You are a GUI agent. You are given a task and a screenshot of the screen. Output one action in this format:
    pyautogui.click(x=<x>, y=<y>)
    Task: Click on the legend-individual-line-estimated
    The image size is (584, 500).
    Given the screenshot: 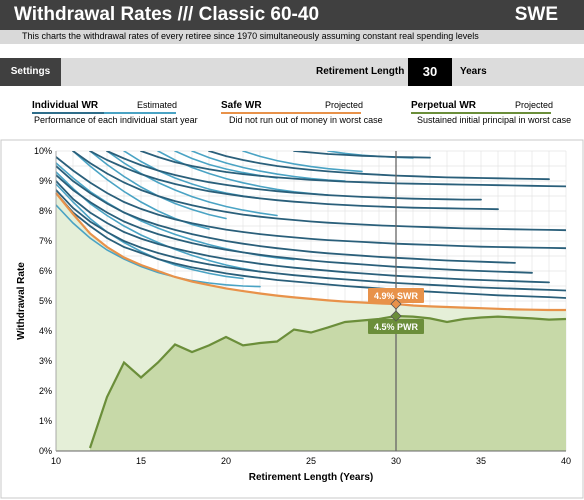 What is the action you would take?
    pyautogui.click(x=140, y=113)
    